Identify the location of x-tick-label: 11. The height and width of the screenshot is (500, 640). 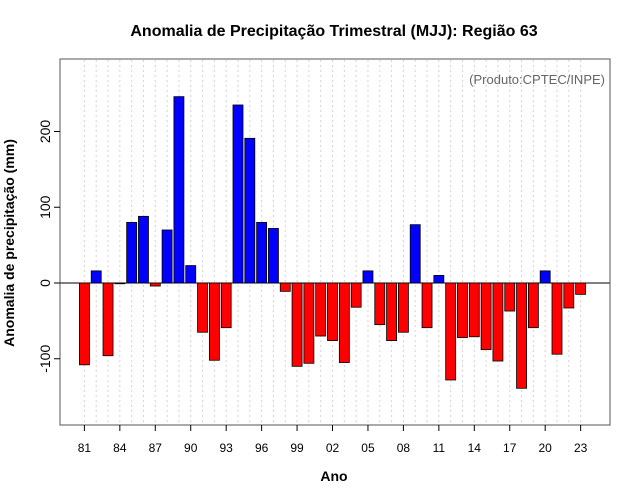
(439, 448).